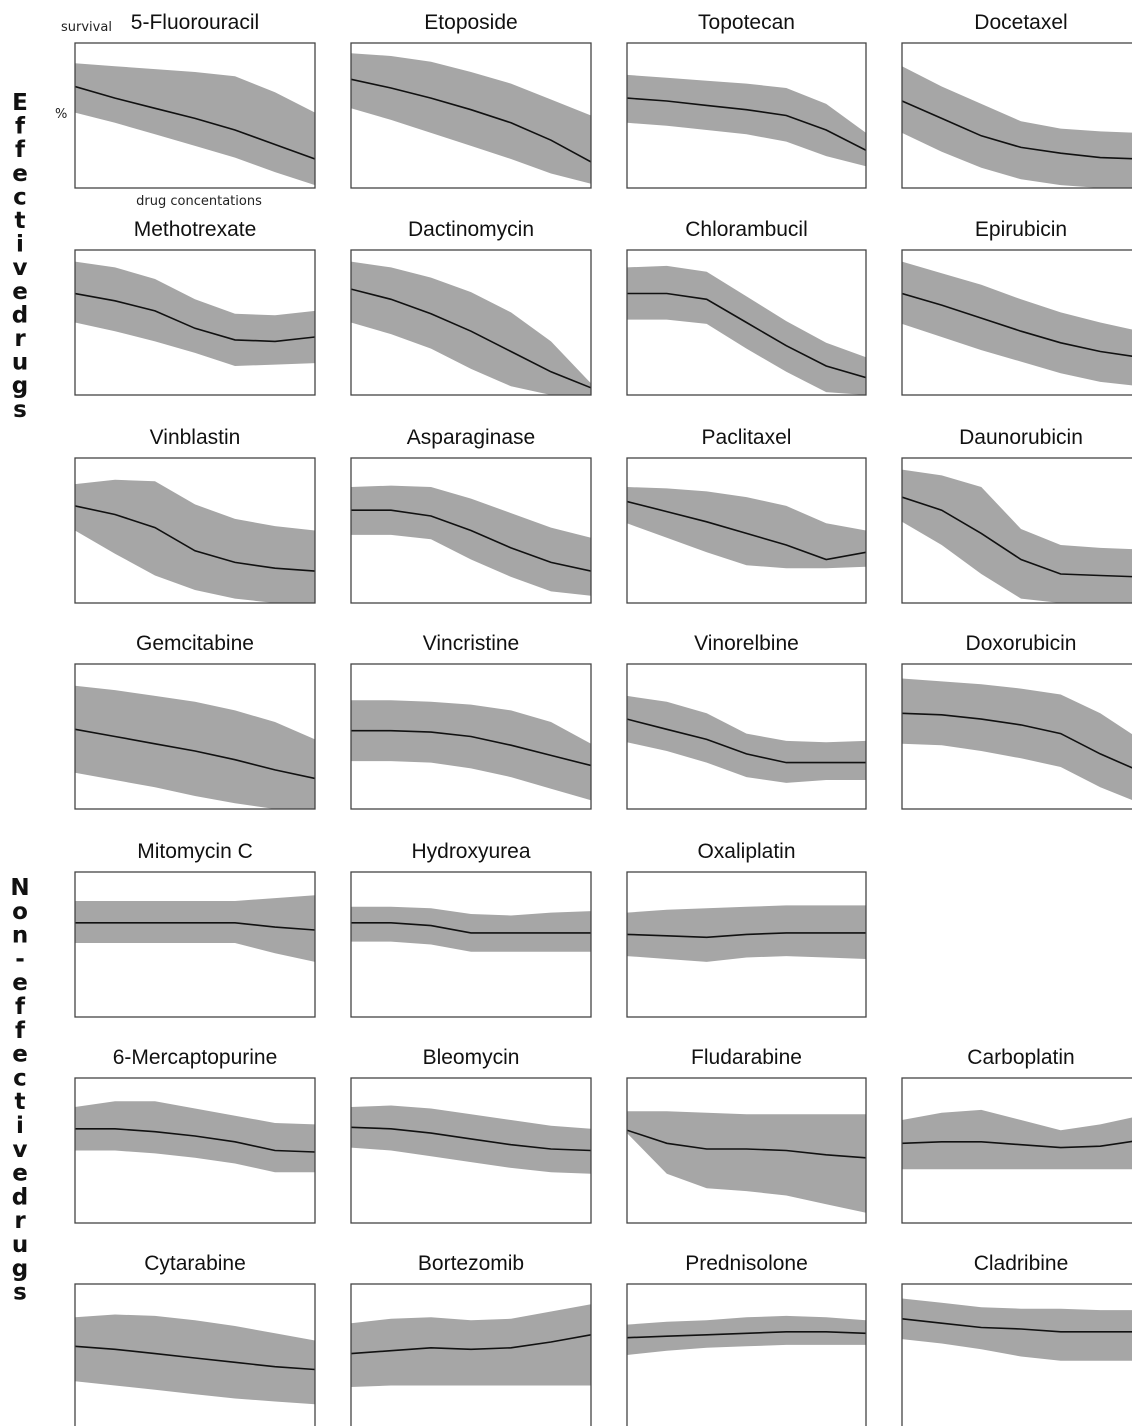 Image resolution: width=1132 pixels, height=1426 pixels. Describe the element at coordinates (20, 1245) in the screenshot. I see `side-label-letter: u` at that location.